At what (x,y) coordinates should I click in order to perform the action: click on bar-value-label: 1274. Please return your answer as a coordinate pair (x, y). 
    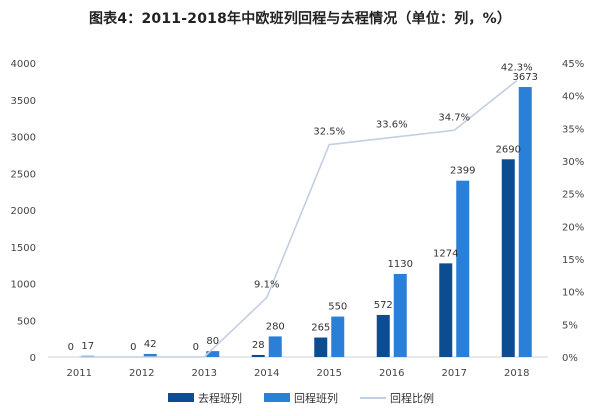
    Looking at the image, I should click on (445, 253).